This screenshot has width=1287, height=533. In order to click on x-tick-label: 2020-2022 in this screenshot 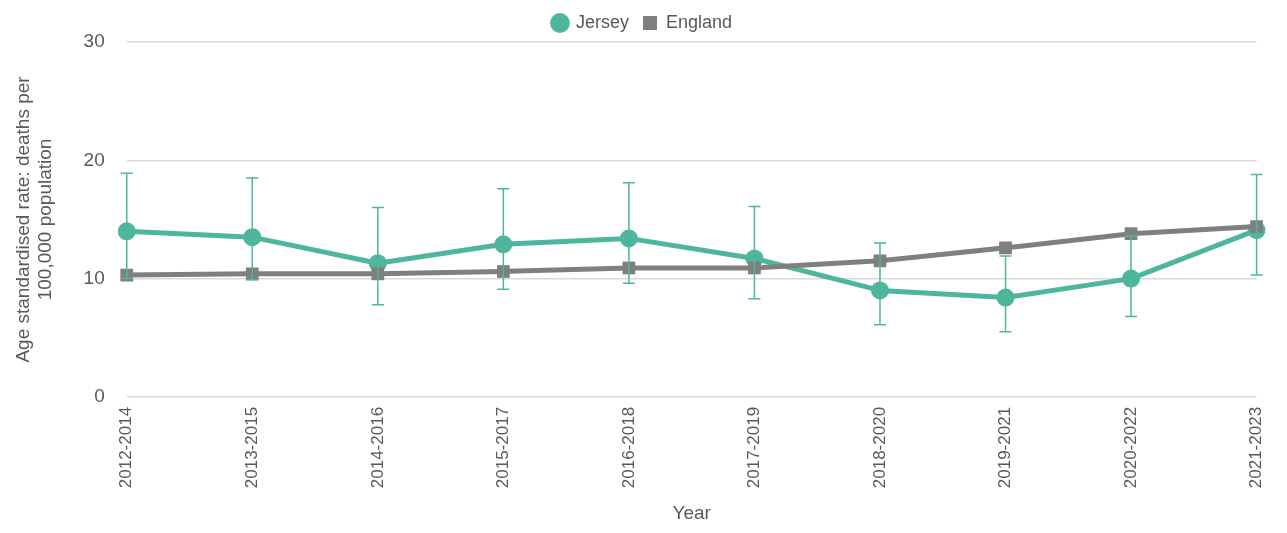, I will do `click(1130, 447)`.